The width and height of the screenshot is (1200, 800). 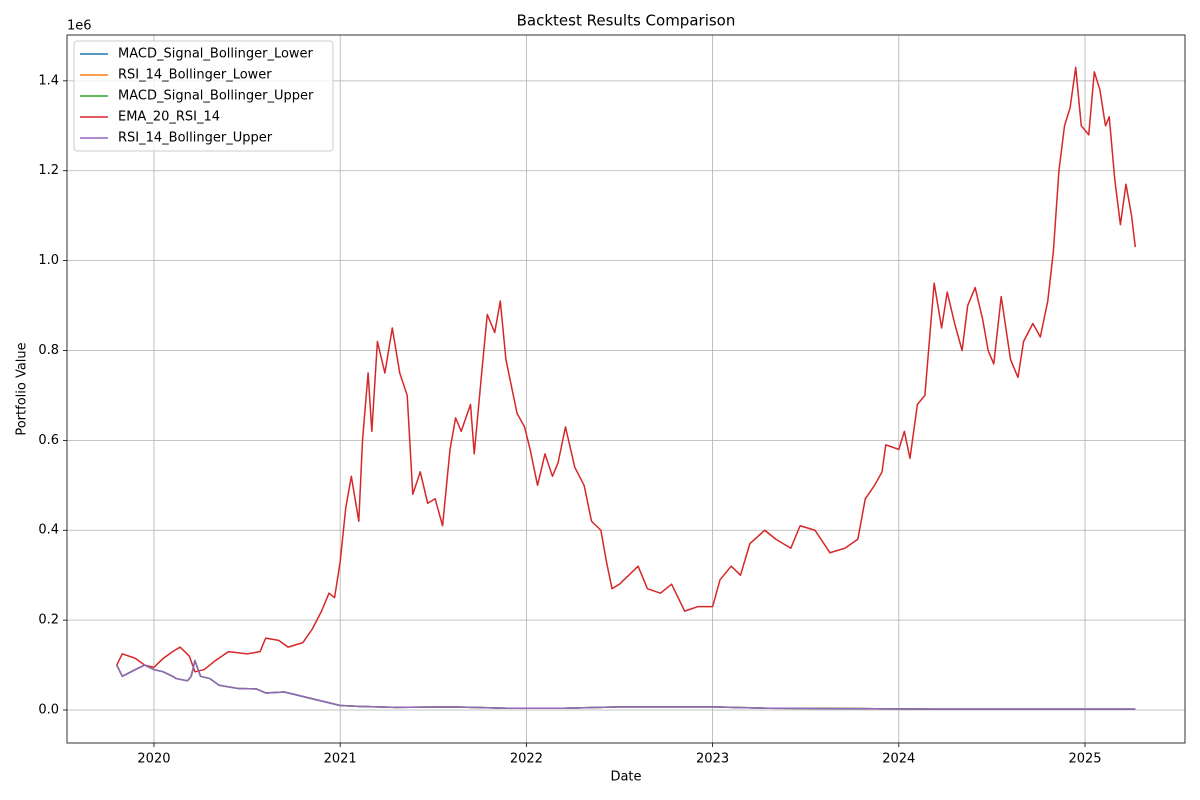 What do you see at coordinates (153, 759) in the screenshot?
I see `x-tick-label: 2020` at bounding box center [153, 759].